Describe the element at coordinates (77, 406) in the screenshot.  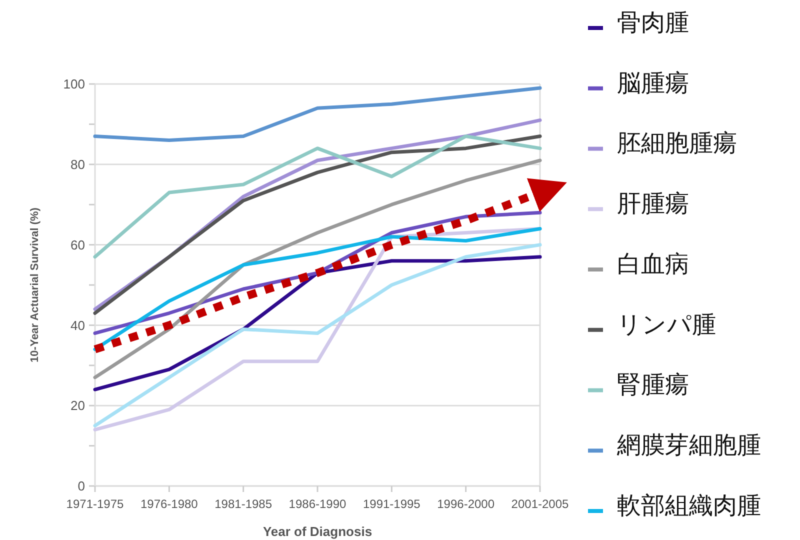
I see `y-tick-label: 20` at that location.